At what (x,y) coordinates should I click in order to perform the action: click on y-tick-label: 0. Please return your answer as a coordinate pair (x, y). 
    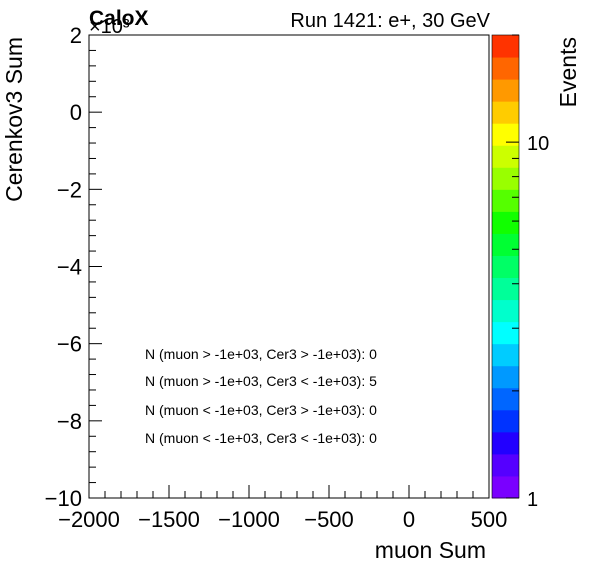
    Looking at the image, I should click on (76, 112).